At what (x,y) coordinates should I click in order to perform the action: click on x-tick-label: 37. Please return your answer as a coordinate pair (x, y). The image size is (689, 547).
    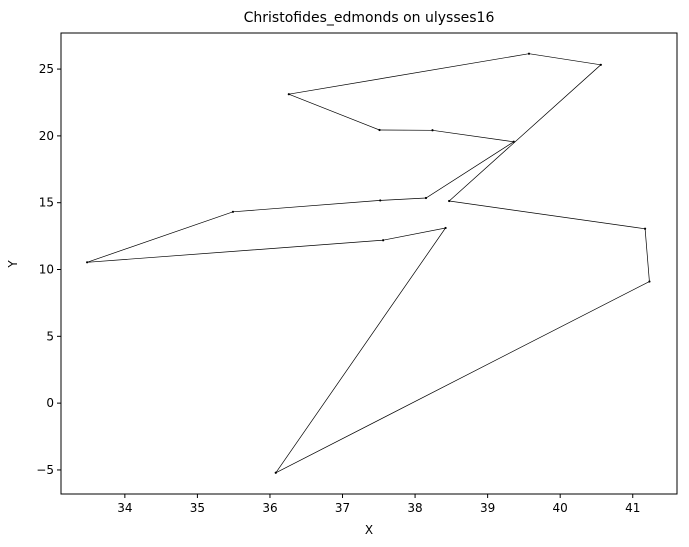
    Looking at the image, I should click on (342, 508).